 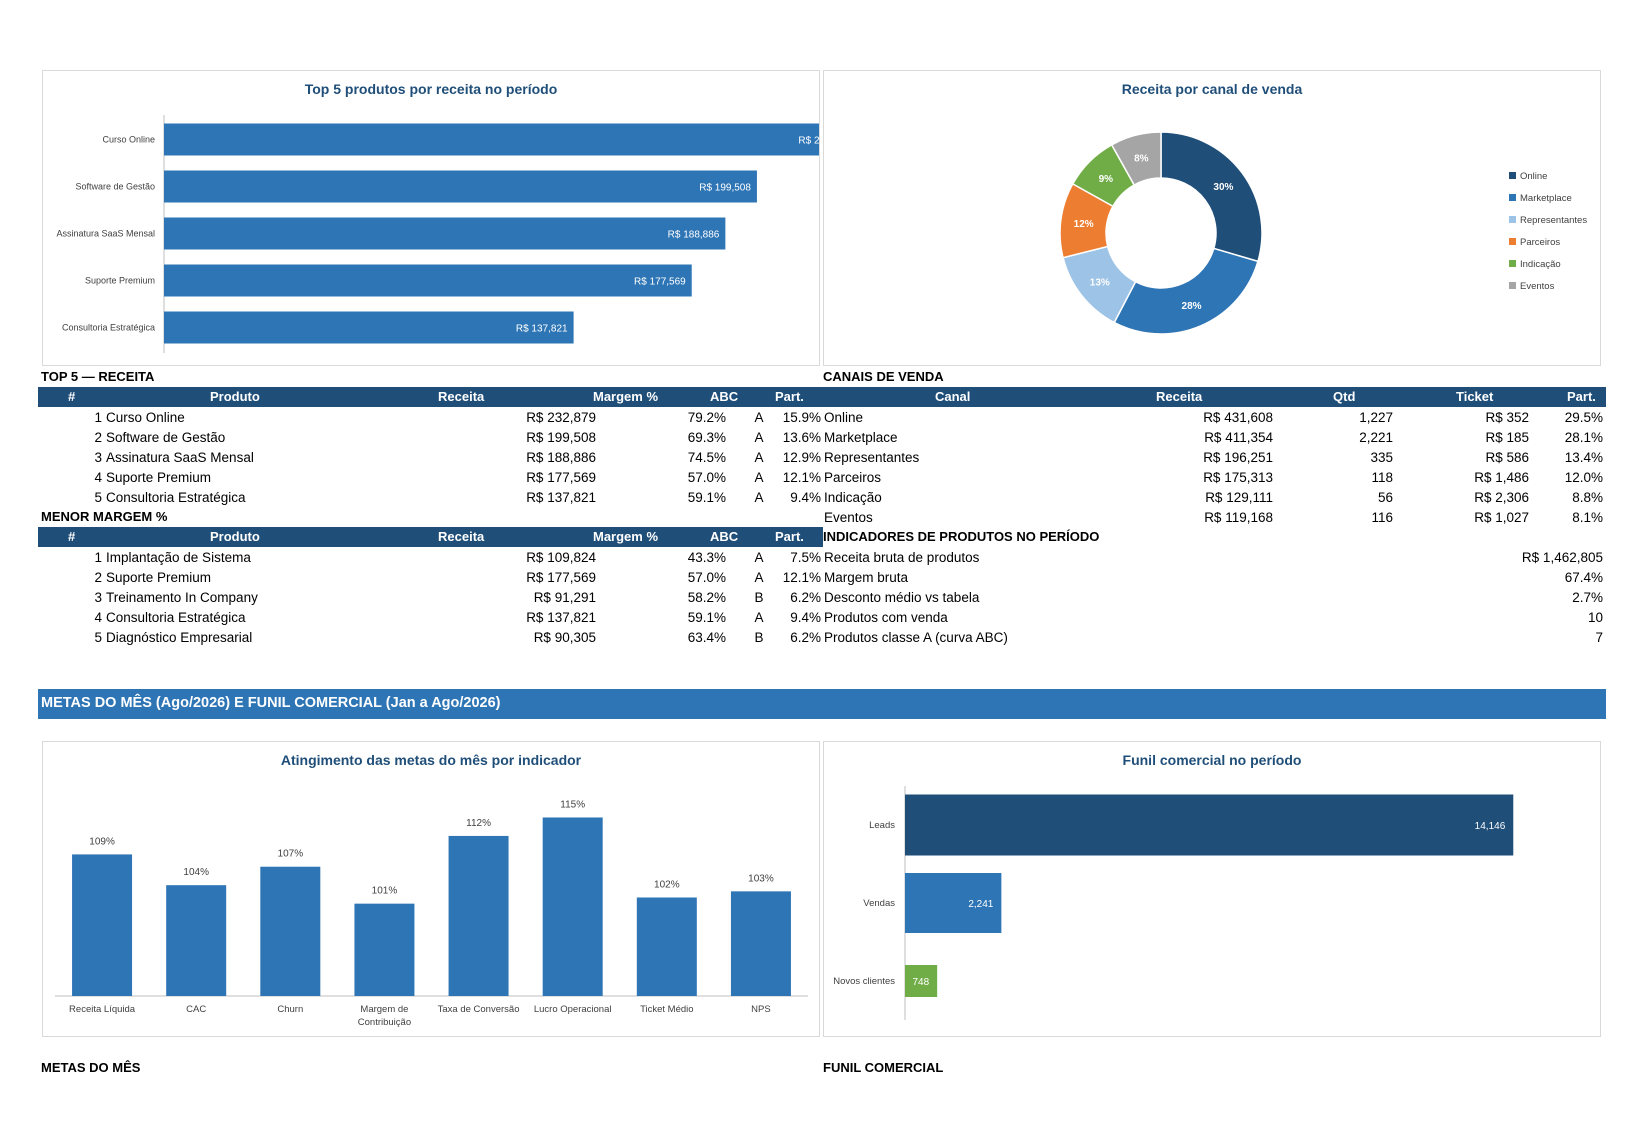 I want to click on channels-table-header: Canal Receita Qtd Ticket Part., so click(x=1214, y=397).